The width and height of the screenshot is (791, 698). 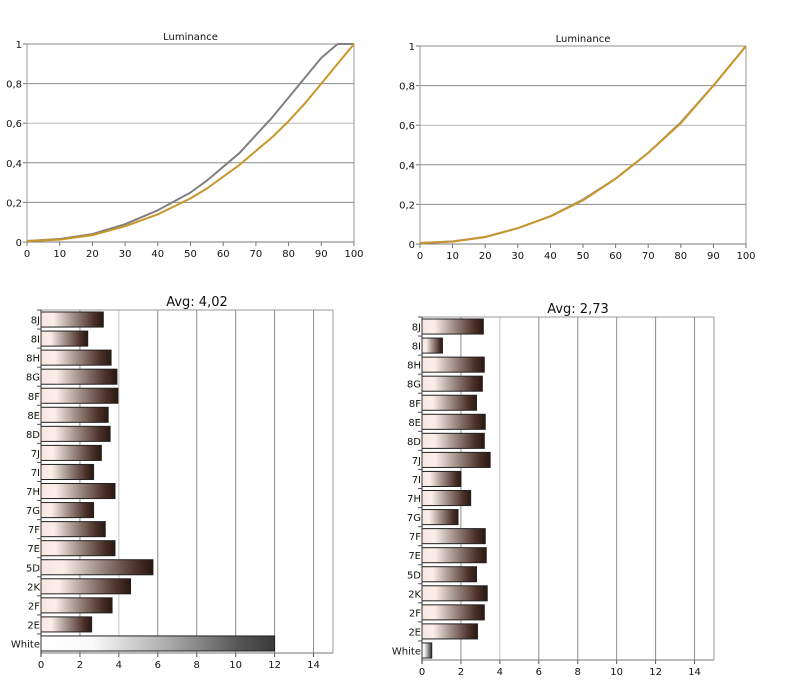 What do you see at coordinates (416, 461) in the screenshot?
I see `category-label: 7J` at bounding box center [416, 461].